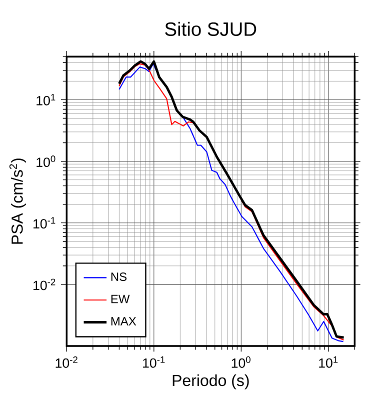 The image size is (390, 400). Describe the element at coordinates (241, 362) in the screenshot. I see `x-tick-label: 10$^{0}$` at that location.